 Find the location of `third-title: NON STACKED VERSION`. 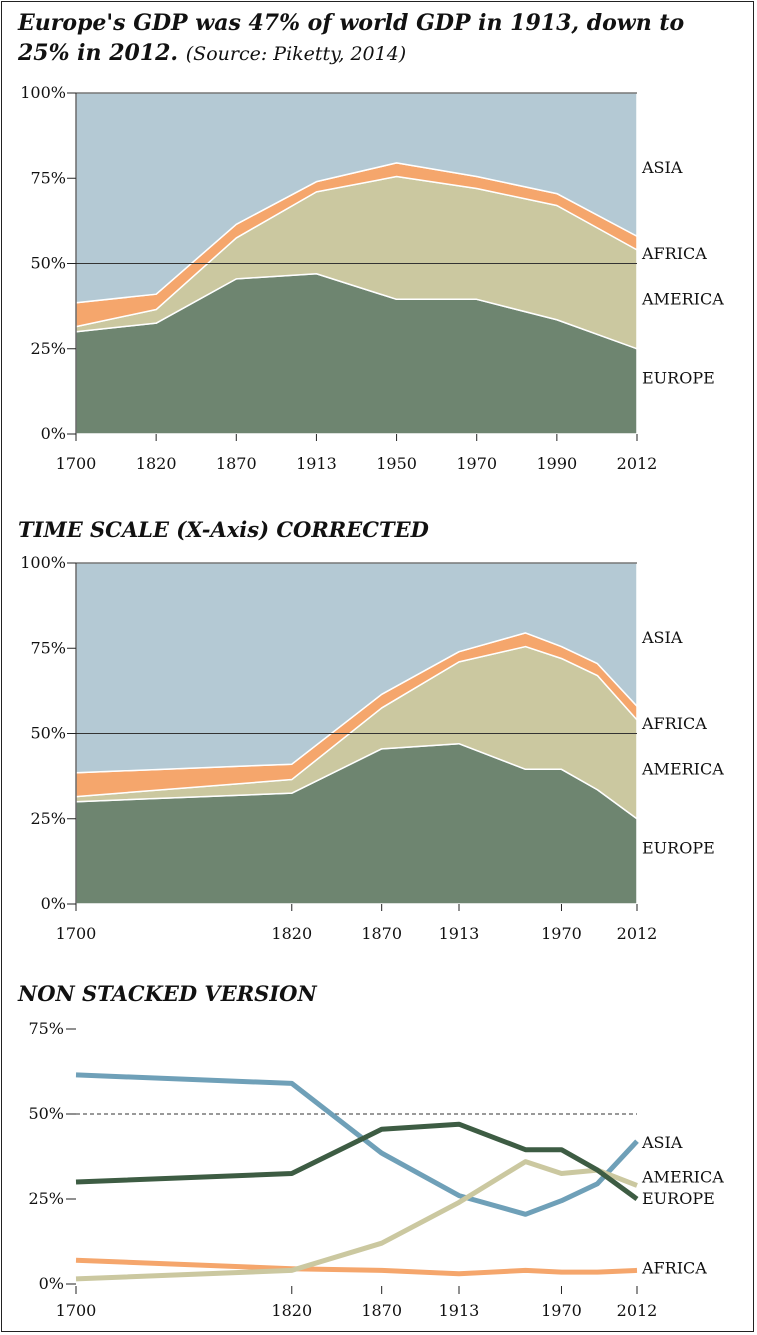

third-title: NON STACKED VERSION is located at coordinates (167, 993).